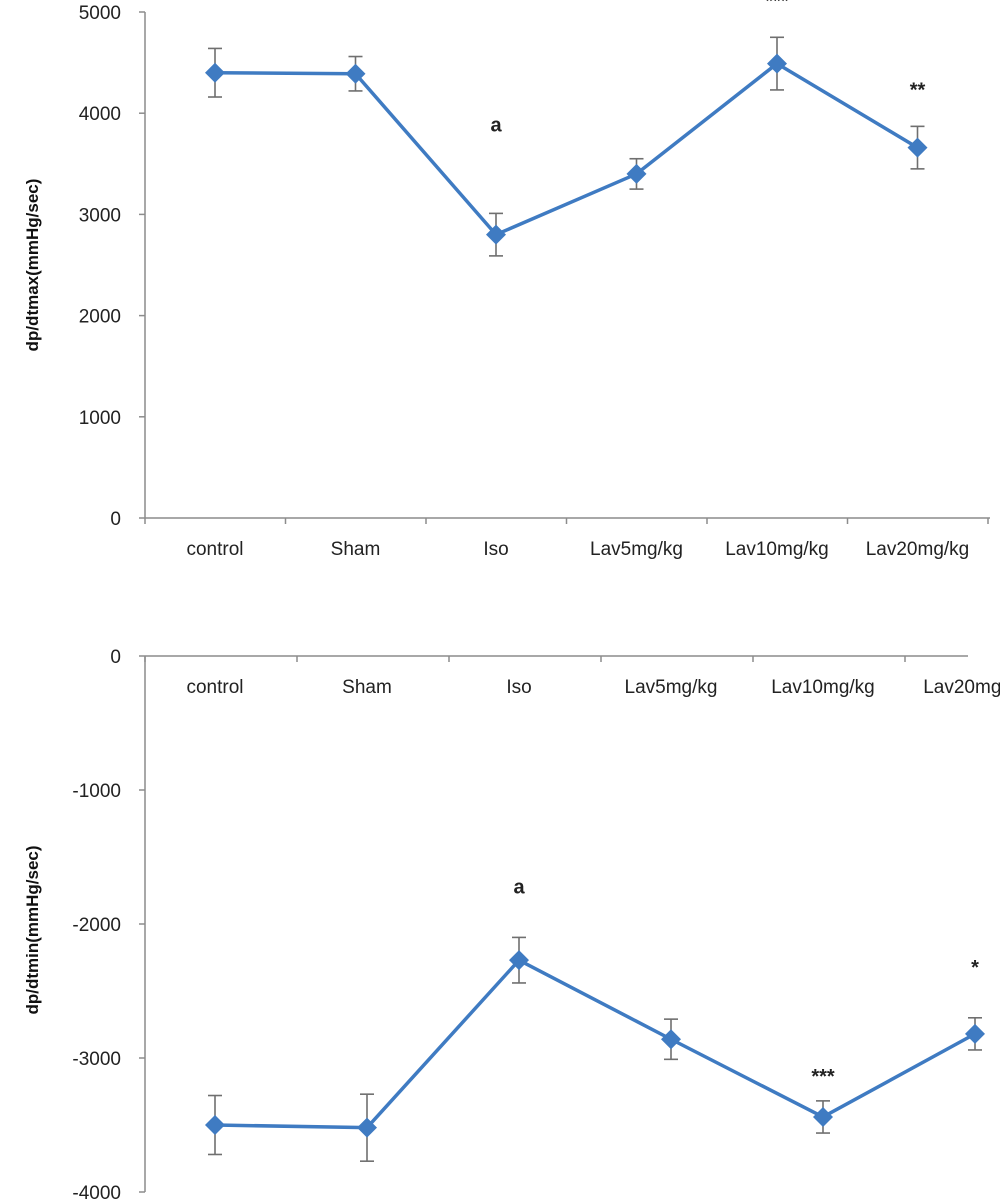  What do you see at coordinates (96, 925) in the screenshot?
I see `y-tick-label: -2000` at bounding box center [96, 925].